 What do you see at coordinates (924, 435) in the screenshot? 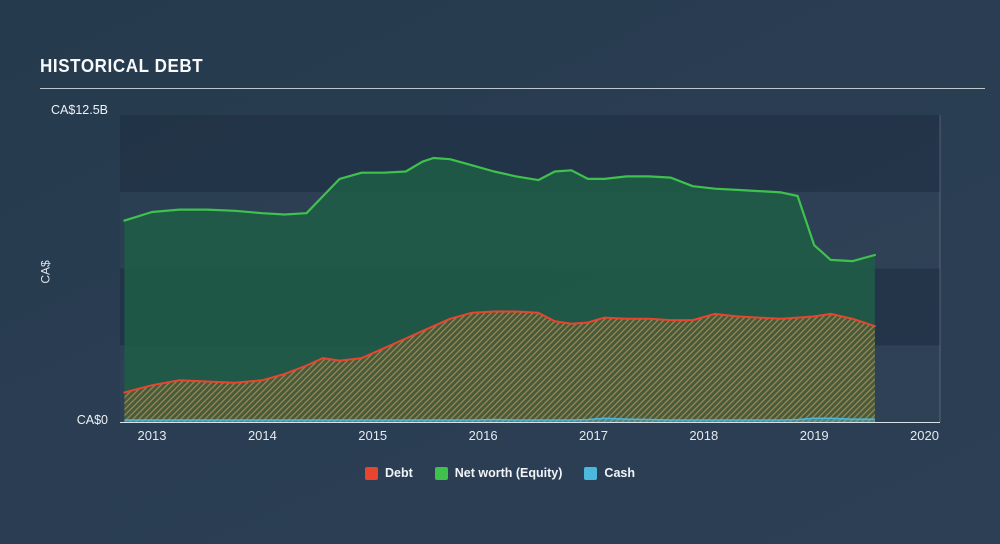
I see `x-tick-label: 2020` at bounding box center [924, 435].